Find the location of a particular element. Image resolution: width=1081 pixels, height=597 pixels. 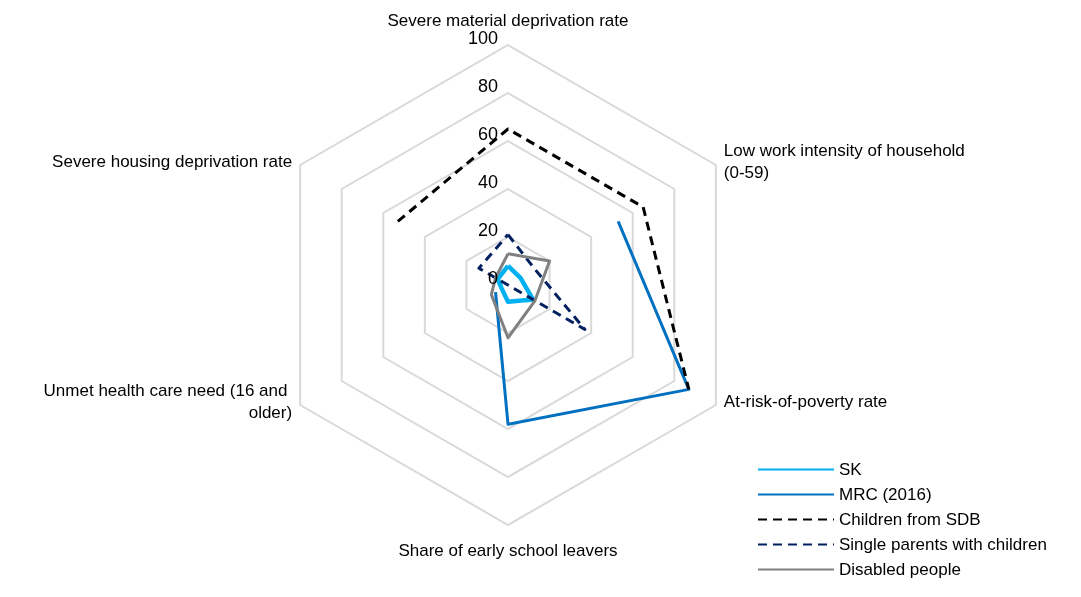

spoke-label: Unmet health care need (16 and older) is located at coordinates (168, 401).